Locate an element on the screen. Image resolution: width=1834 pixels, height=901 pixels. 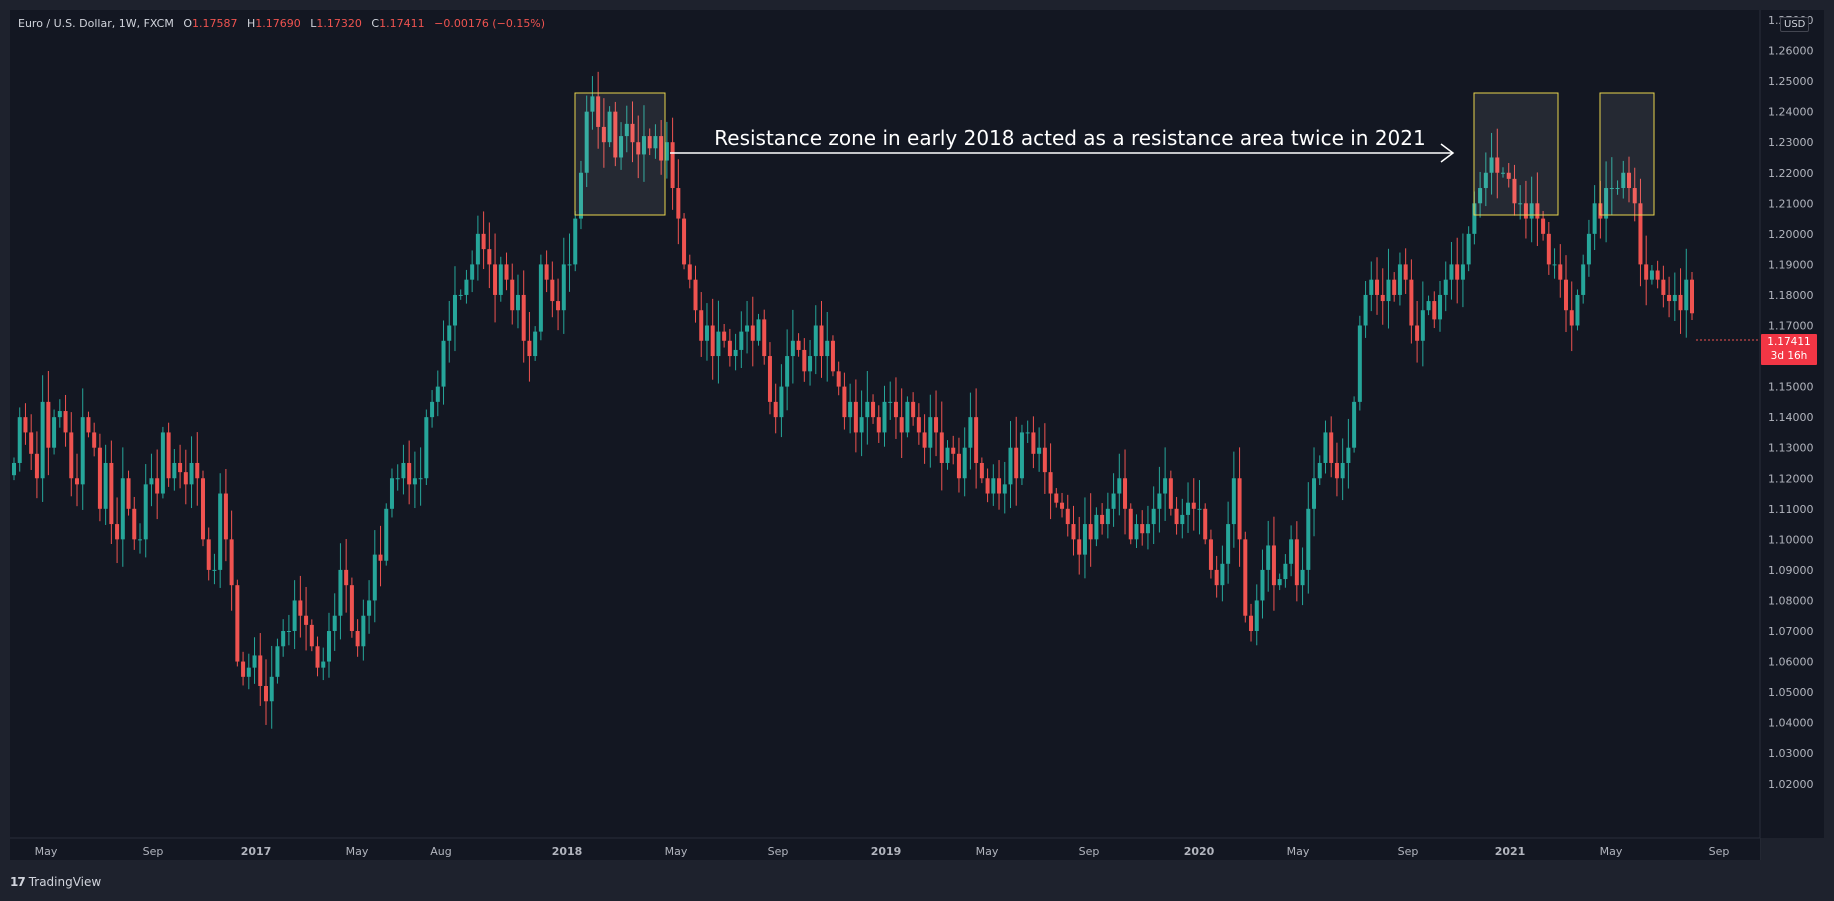
change-value: −0.00176 (−0.15%) is located at coordinates (490, 23).